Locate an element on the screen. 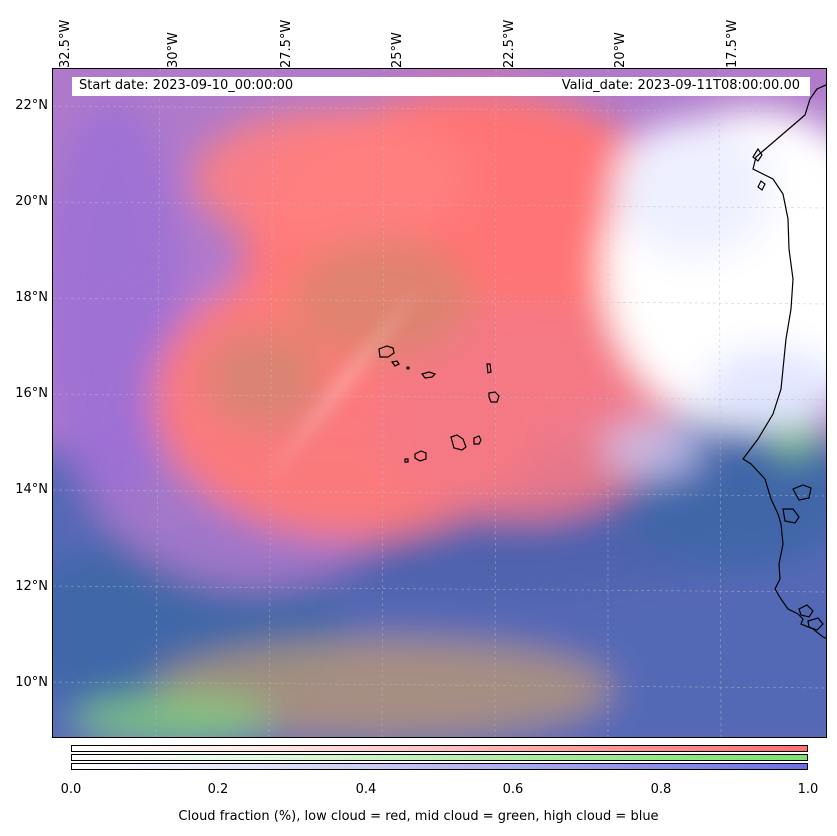 The image size is (837, 836). lat-label: 22°N is located at coordinates (31, 105).